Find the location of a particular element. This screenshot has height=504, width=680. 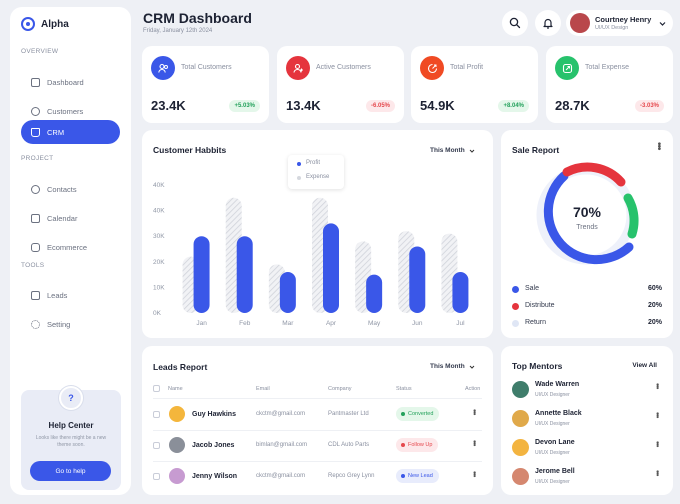

page-title: CRM Dashboard is located at coordinates (197, 18).